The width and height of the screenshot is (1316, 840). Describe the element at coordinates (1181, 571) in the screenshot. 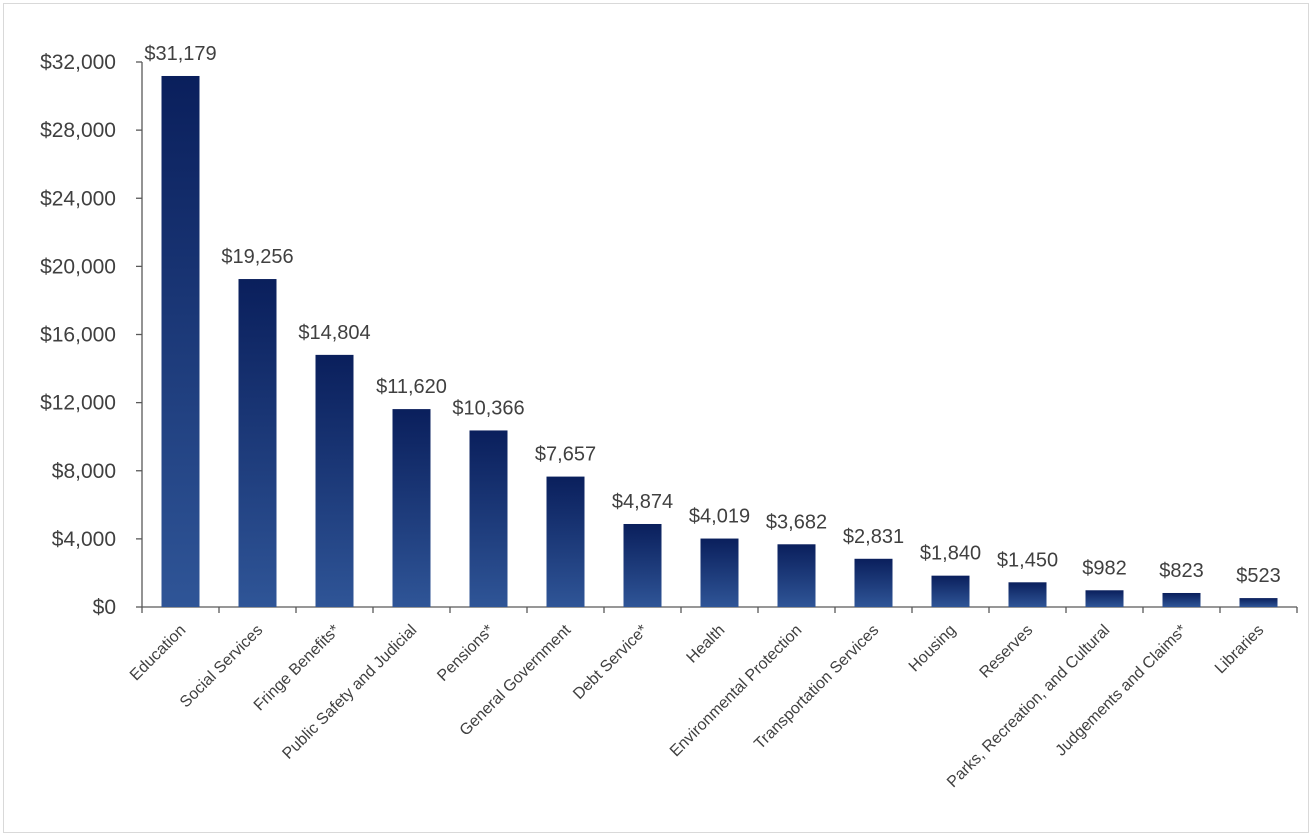

I see `data-label: $823` at that location.